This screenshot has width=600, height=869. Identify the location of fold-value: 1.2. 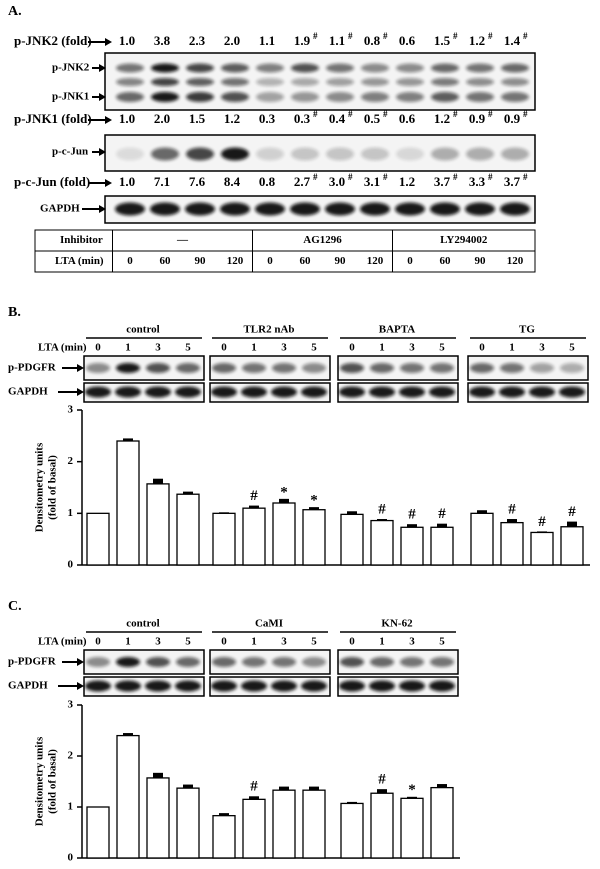
(477, 40).